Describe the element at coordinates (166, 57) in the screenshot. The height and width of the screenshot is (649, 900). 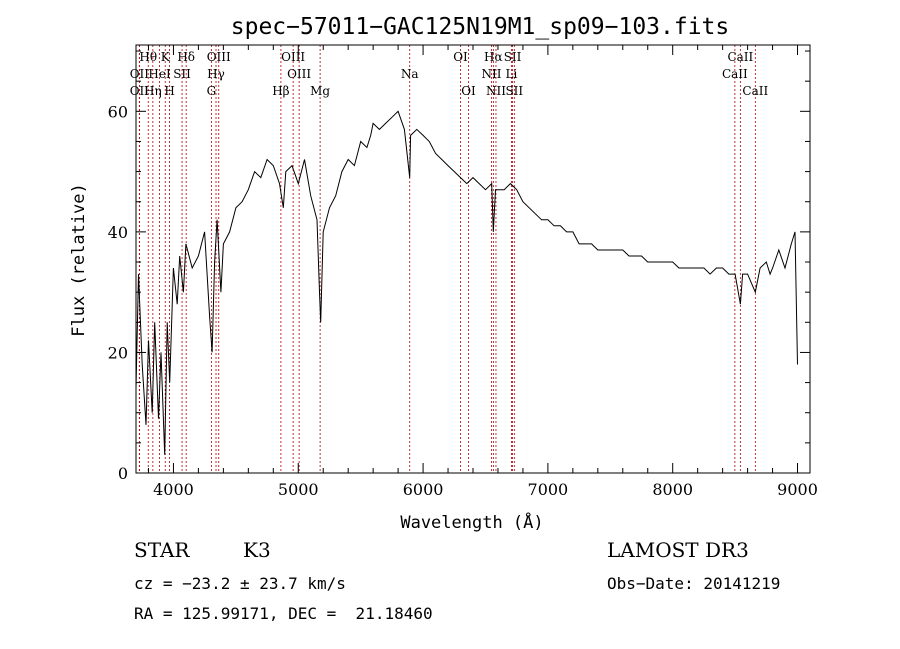
I see `line-marker-label: K` at that location.